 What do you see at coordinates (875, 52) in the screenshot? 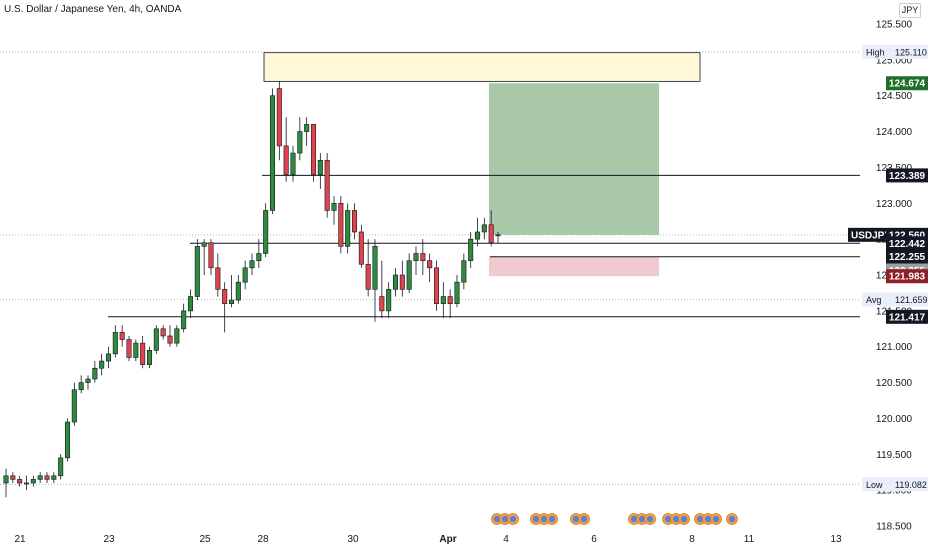
I see `level-high-label: High` at bounding box center [875, 52].